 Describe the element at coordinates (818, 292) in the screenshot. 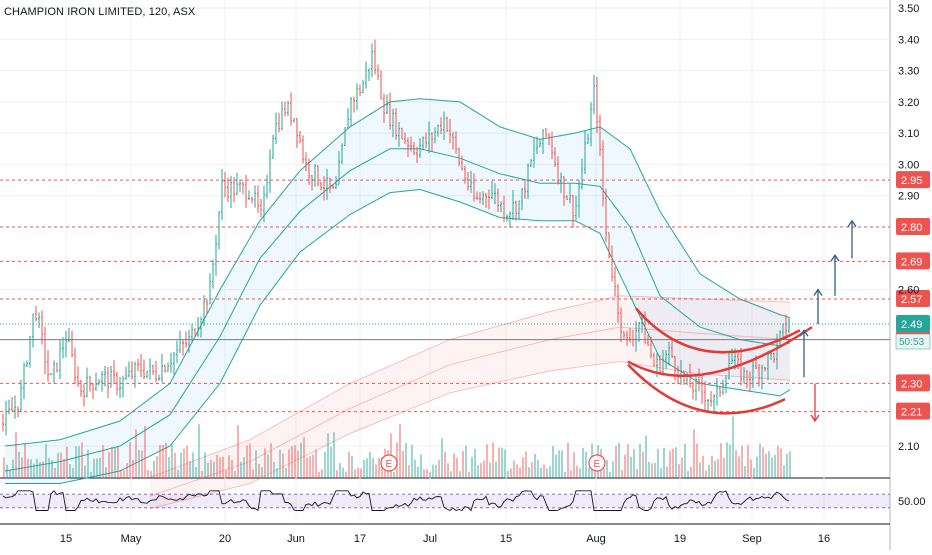

I see `arrow-up-2-head` at that location.